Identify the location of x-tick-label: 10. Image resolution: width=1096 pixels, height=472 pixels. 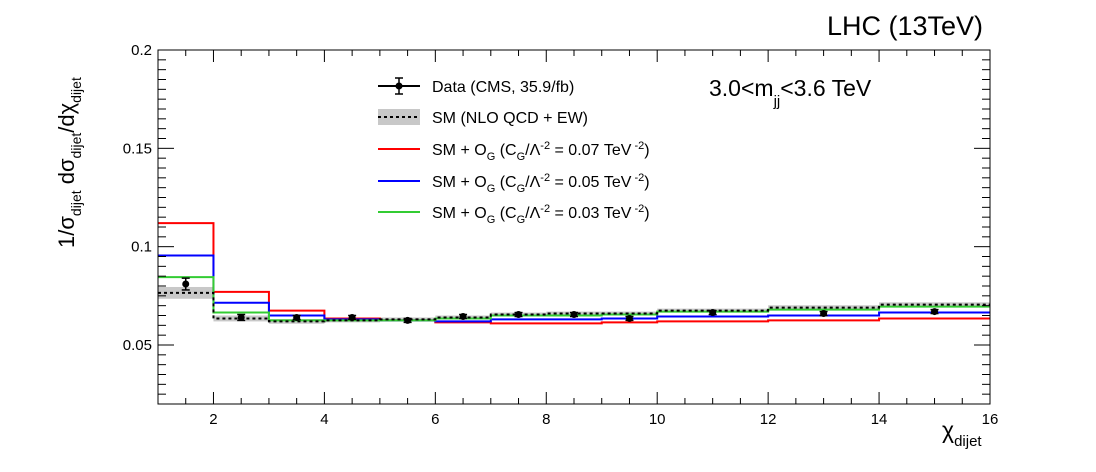
(657, 419).